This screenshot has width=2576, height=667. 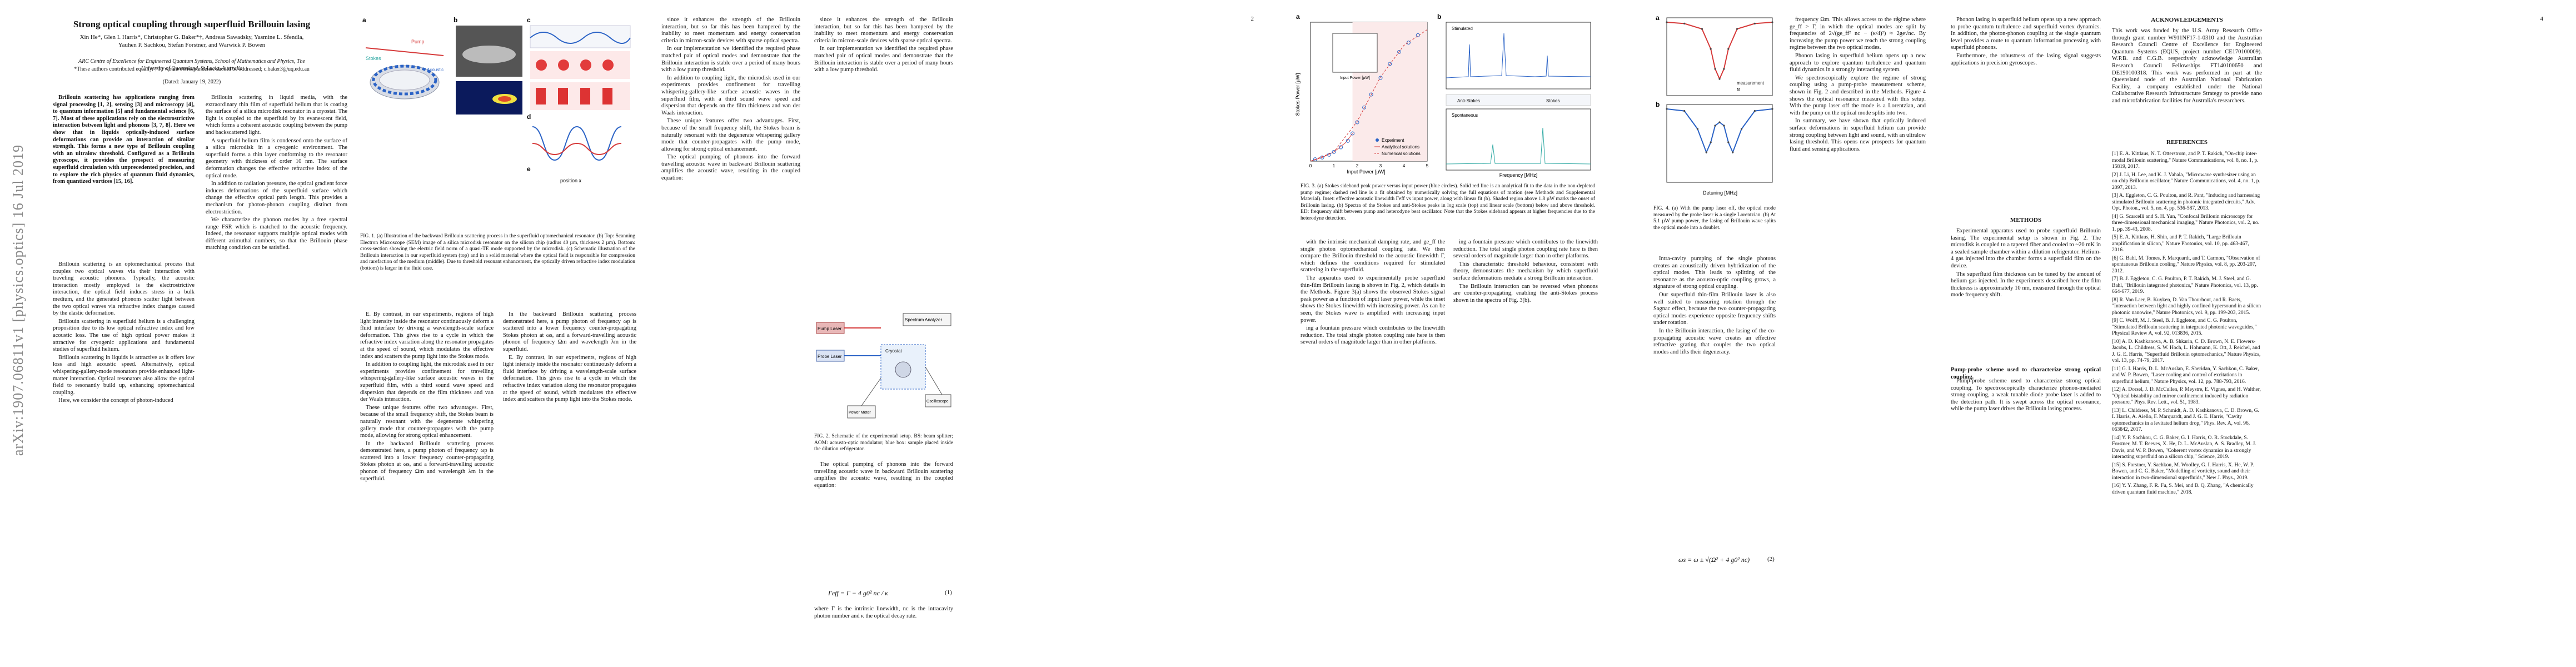 What do you see at coordinates (1393, 140) in the screenshot?
I see `legend-experiment: Experiment` at bounding box center [1393, 140].